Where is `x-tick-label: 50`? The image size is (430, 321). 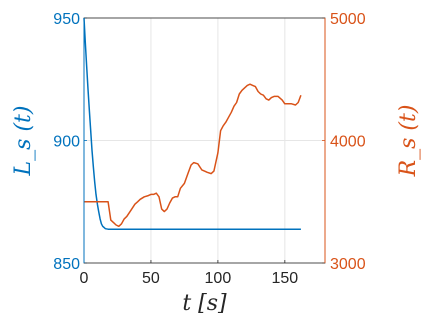 x-tick-label: 50 is located at coordinates (151, 278).